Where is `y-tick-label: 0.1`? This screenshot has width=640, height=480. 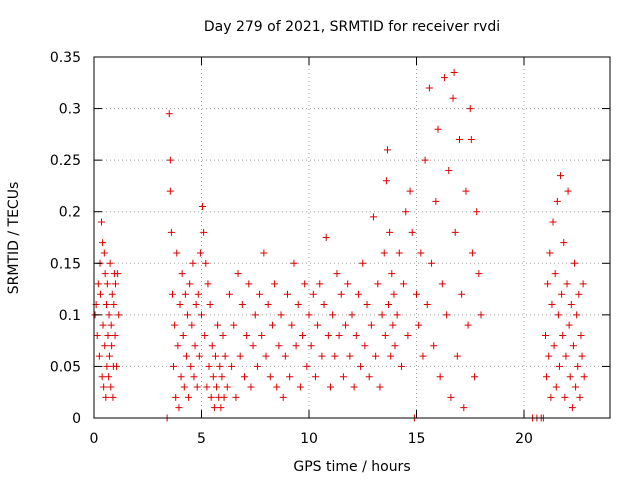
y-tick-label: 0.1 is located at coordinates (70, 316).